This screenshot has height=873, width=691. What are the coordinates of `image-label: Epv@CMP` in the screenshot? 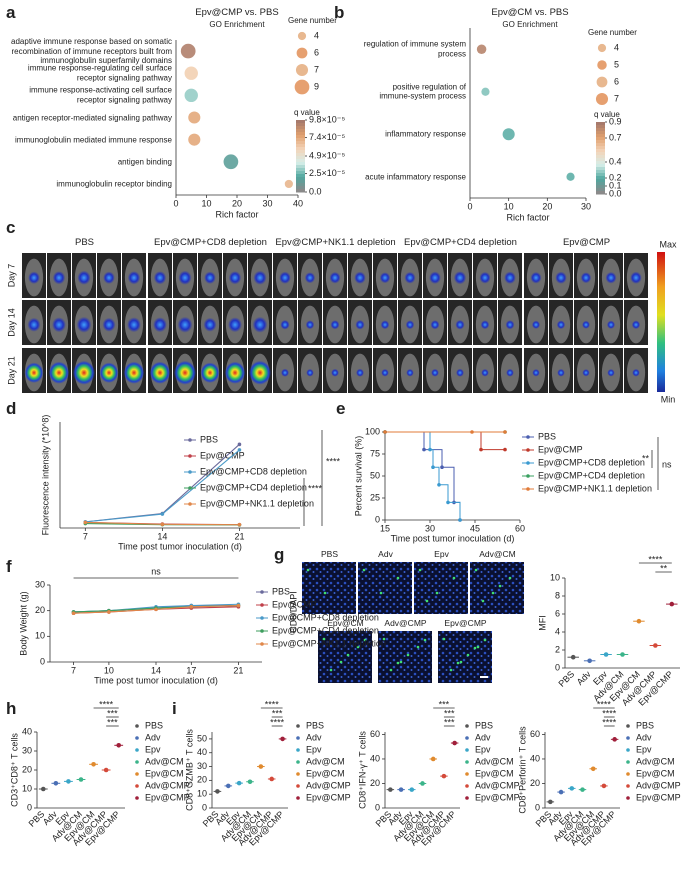 It's located at (465, 623).